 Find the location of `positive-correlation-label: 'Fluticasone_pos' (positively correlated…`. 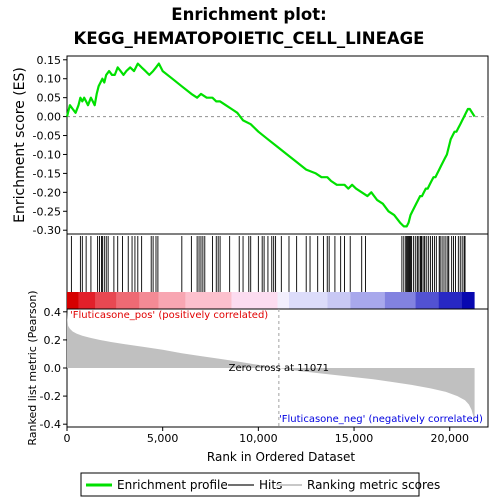

positive-correlation-label: 'Fluticasone_pos' (positively correlated… is located at coordinates (169, 315).